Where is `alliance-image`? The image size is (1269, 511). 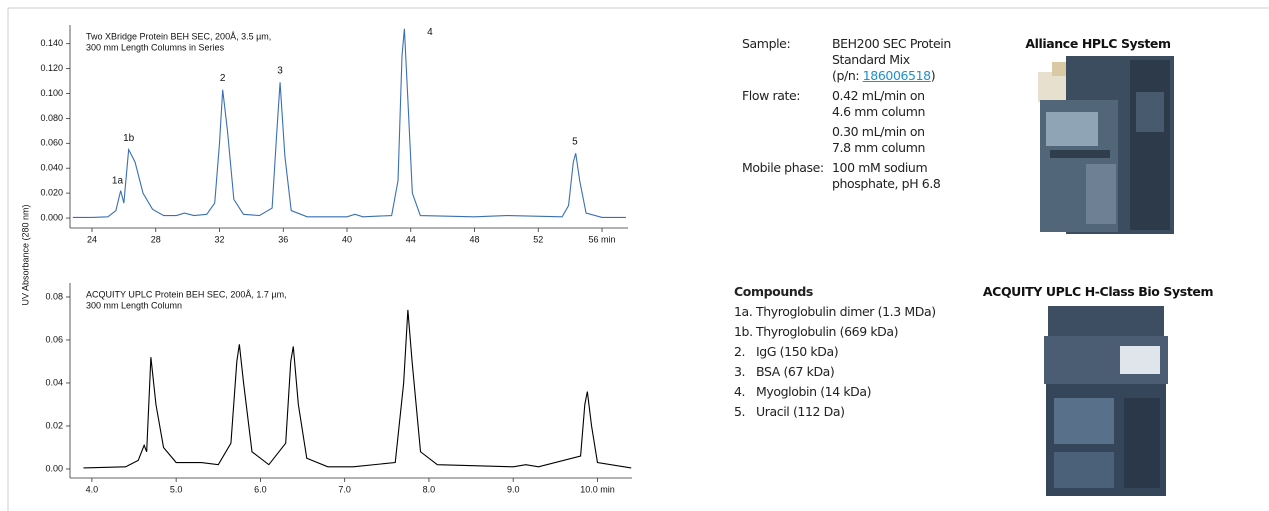
alliance-image is located at coordinates (1106, 145).